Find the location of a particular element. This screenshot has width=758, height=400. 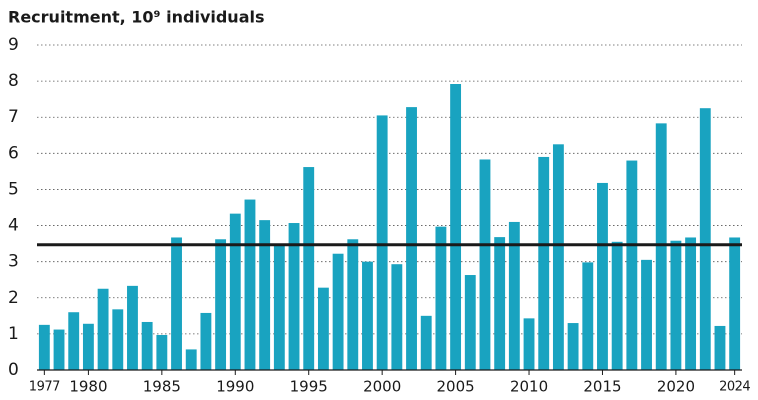

x-tick-label: 1985 is located at coordinates (162, 387).